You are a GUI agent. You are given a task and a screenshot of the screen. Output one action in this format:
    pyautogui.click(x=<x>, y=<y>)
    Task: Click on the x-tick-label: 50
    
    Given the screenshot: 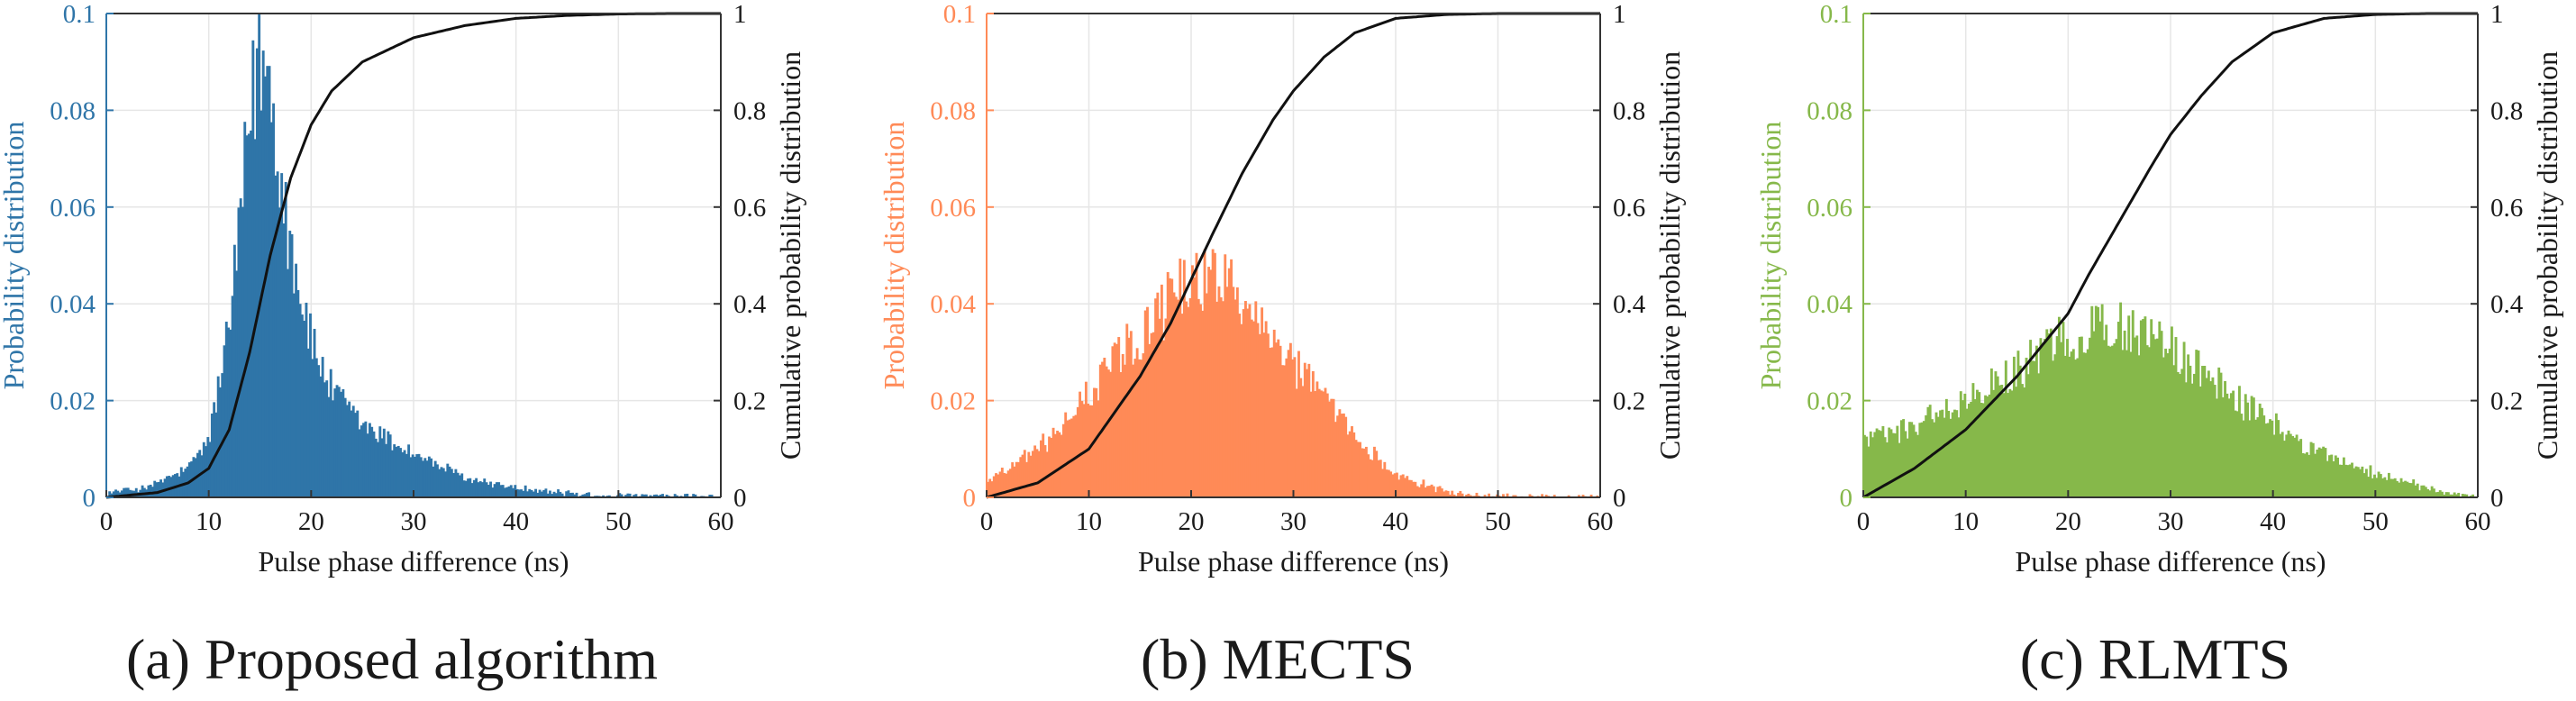 What is the action you would take?
    pyautogui.click(x=618, y=521)
    